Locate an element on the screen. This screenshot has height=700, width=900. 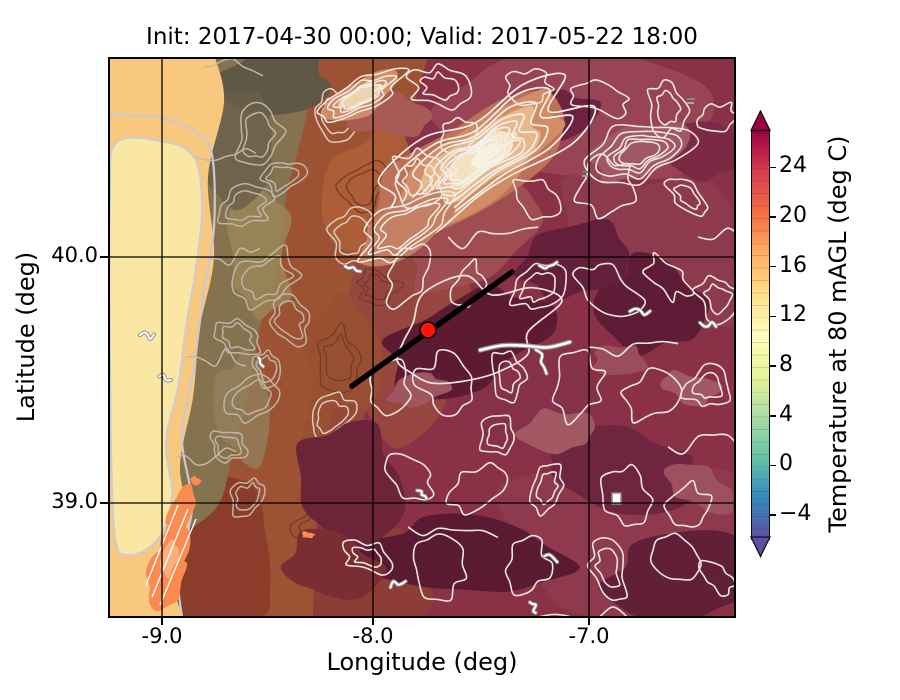
colorbar-level-steps is located at coordinates (760, 335).